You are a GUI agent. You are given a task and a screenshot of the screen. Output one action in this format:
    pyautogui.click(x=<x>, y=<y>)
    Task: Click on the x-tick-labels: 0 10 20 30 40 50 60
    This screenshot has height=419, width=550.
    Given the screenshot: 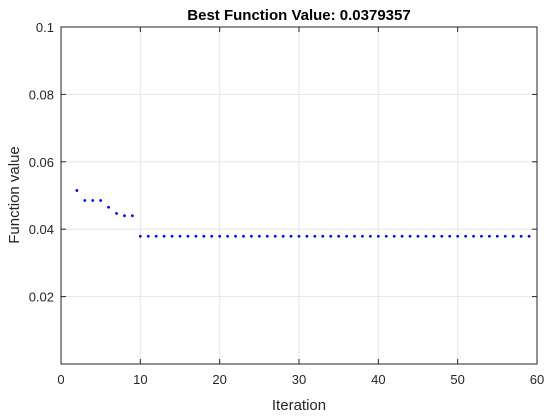 What is the action you would take?
    pyautogui.click(x=300, y=379)
    